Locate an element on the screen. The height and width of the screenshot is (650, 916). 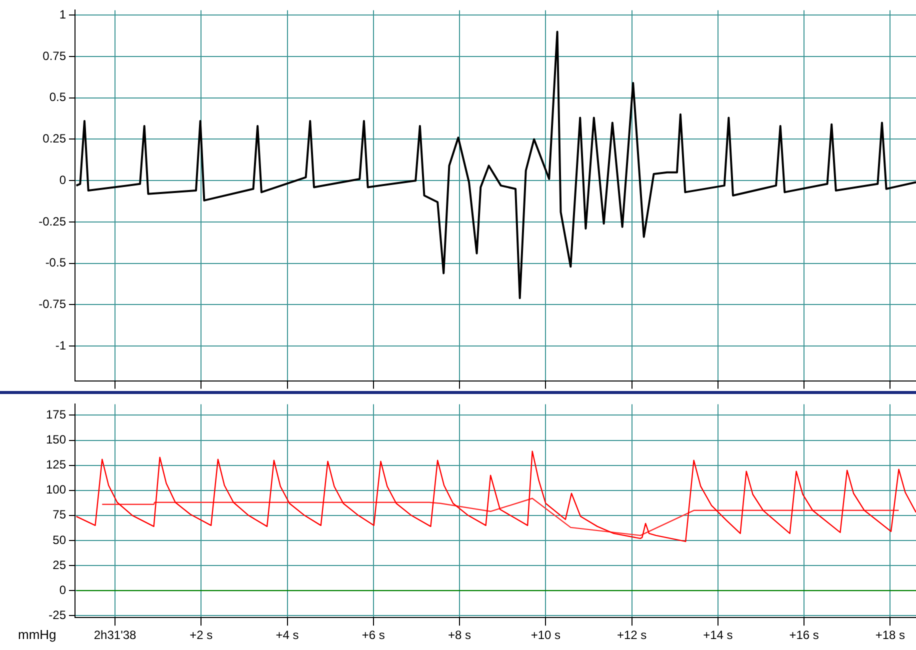
y-tick-label: 175 is located at coordinates (56, 415).